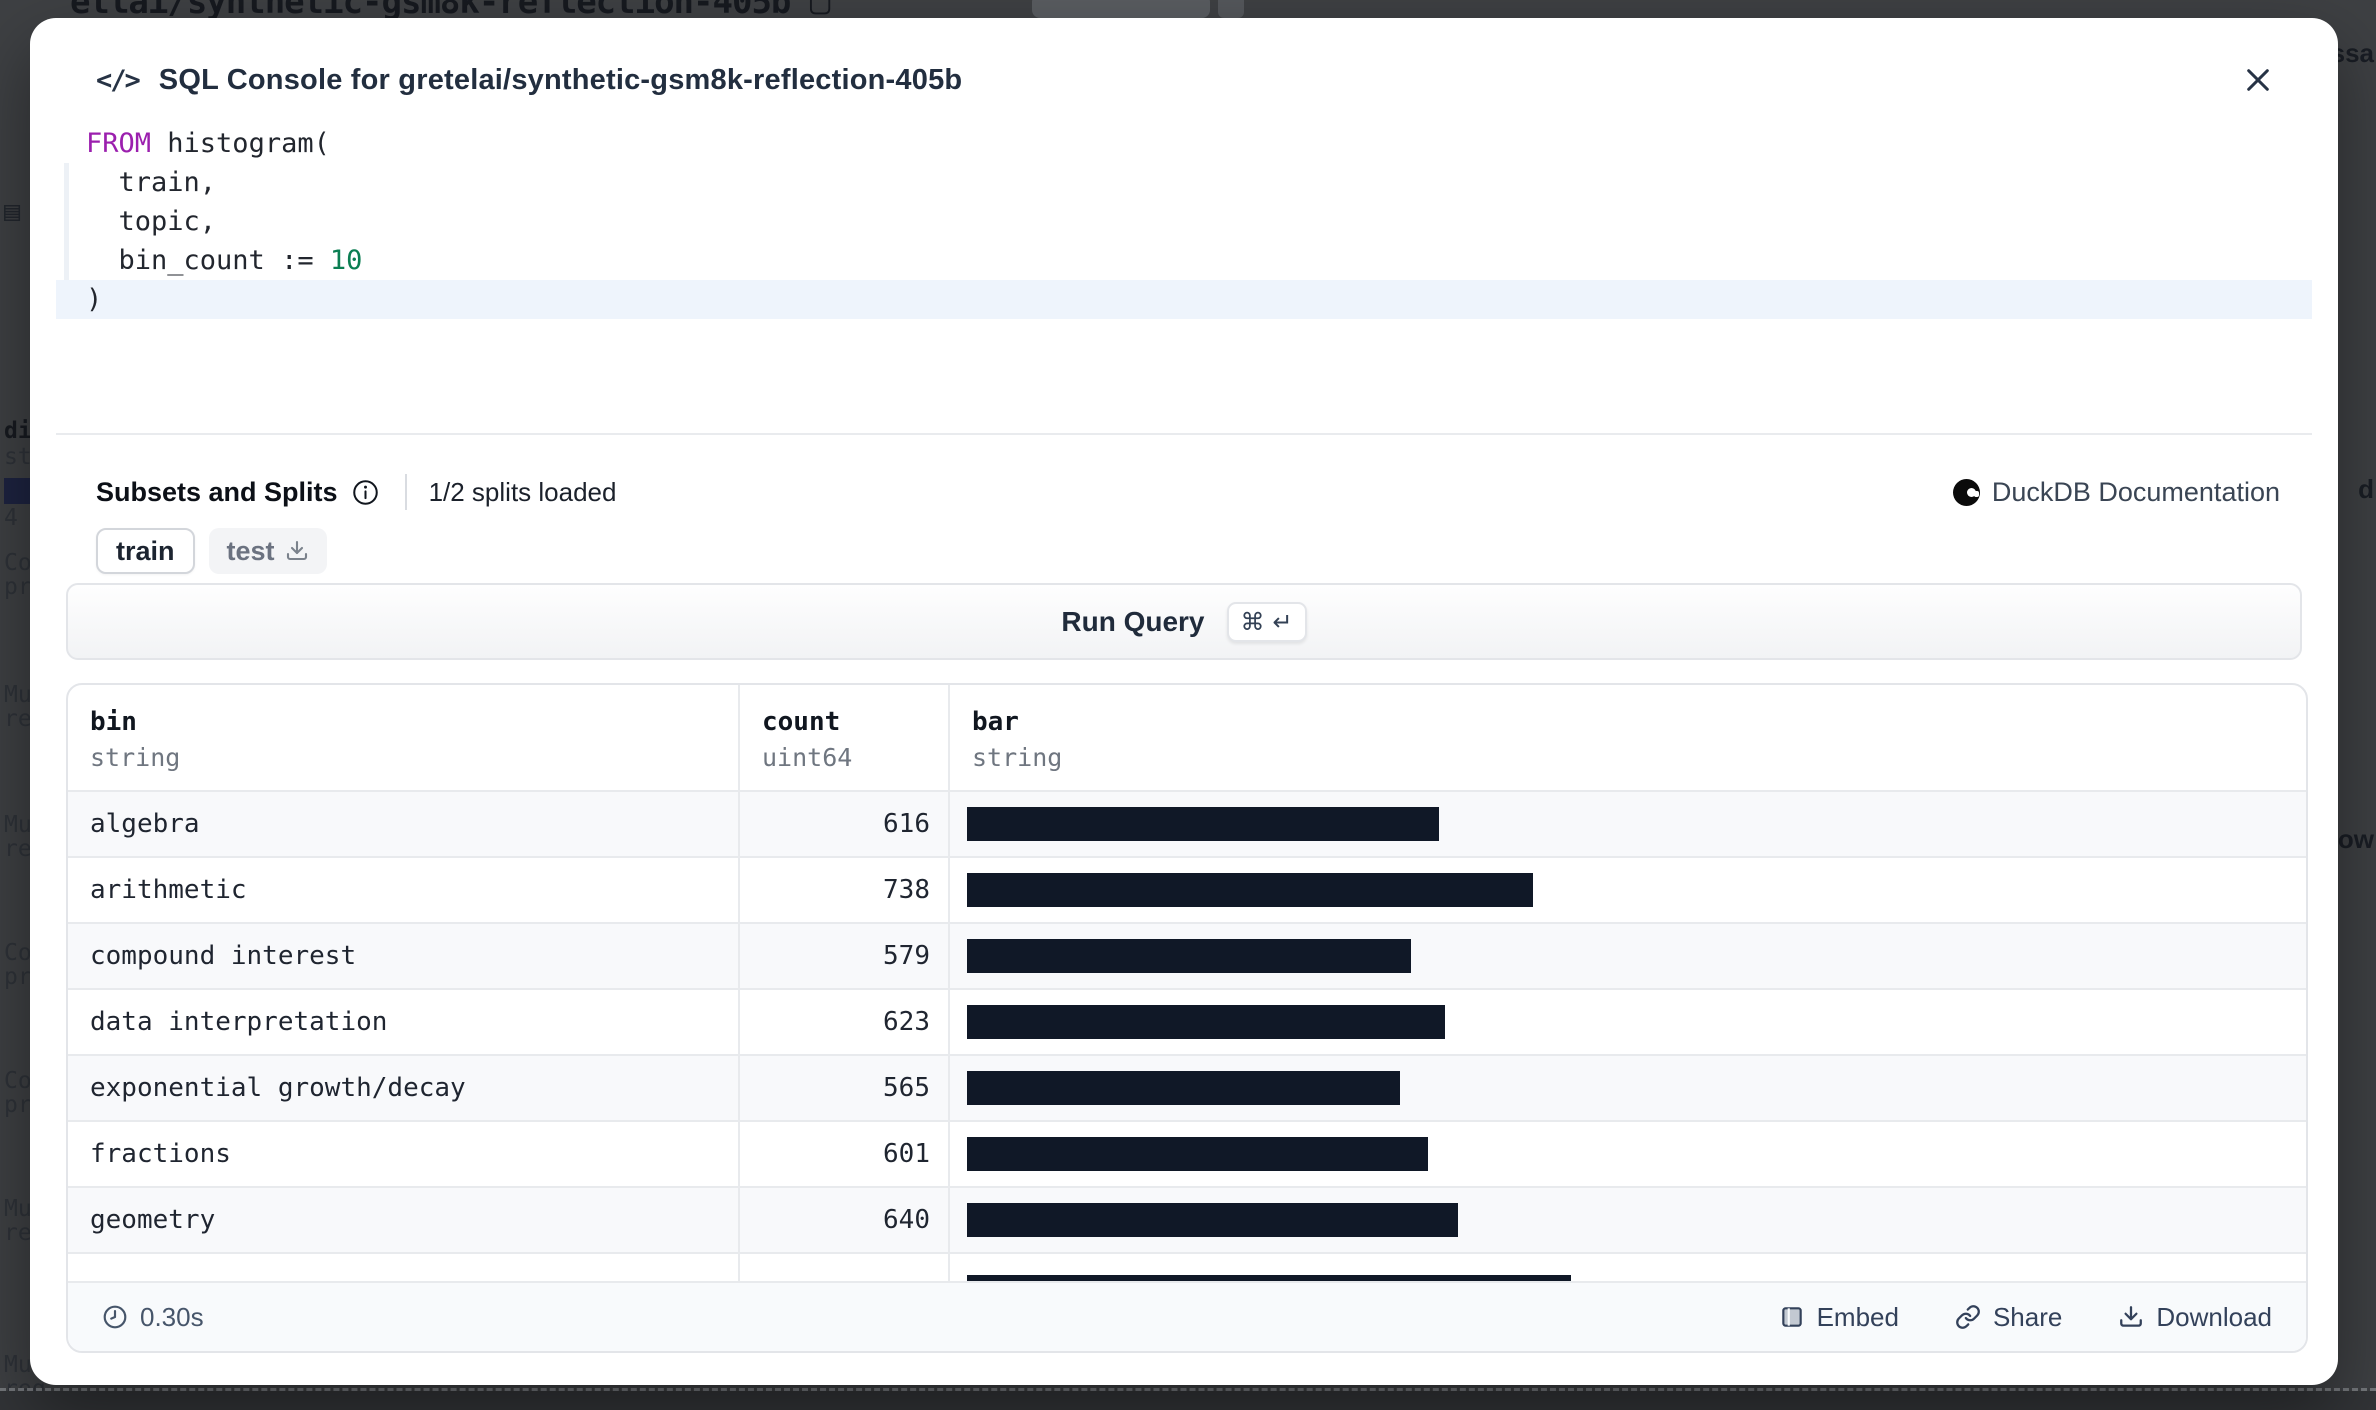 The height and width of the screenshot is (1410, 2376). Describe the element at coordinates (115, 1317) in the screenshot. I see `clock-icon` at that location.